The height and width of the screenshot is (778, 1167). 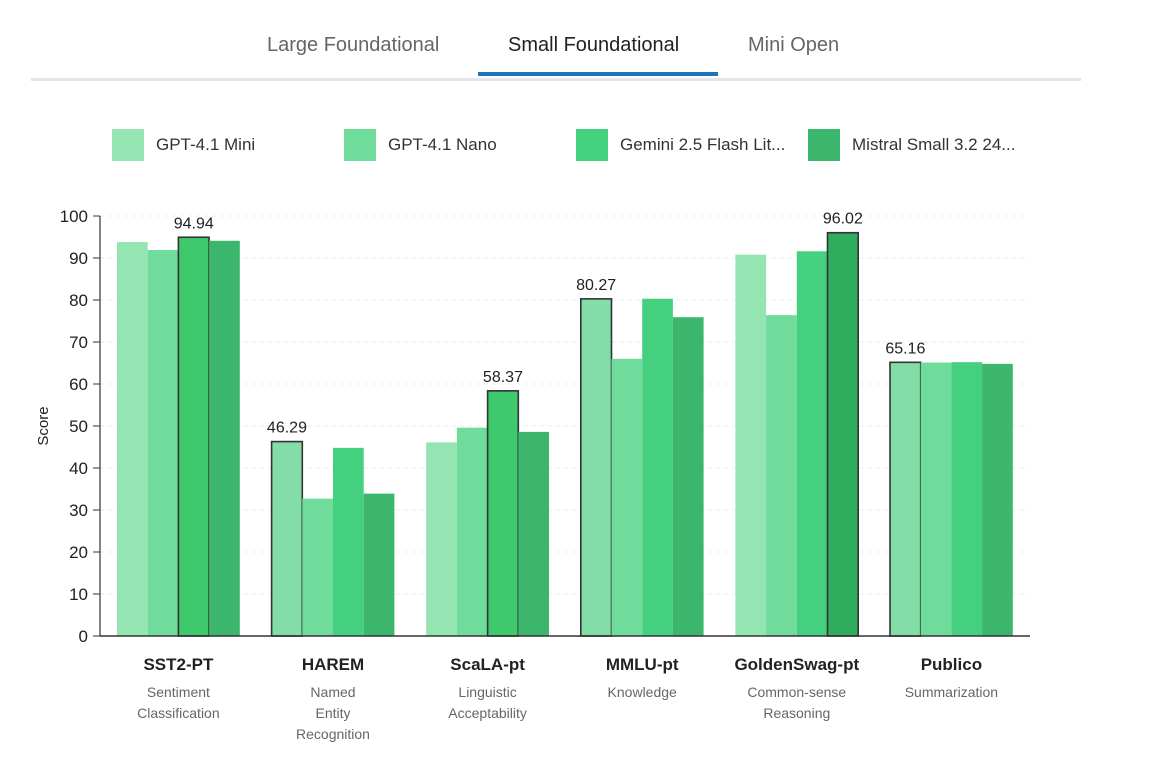 I want to click on y-tick-label: 40, so click(x=78, y=468).